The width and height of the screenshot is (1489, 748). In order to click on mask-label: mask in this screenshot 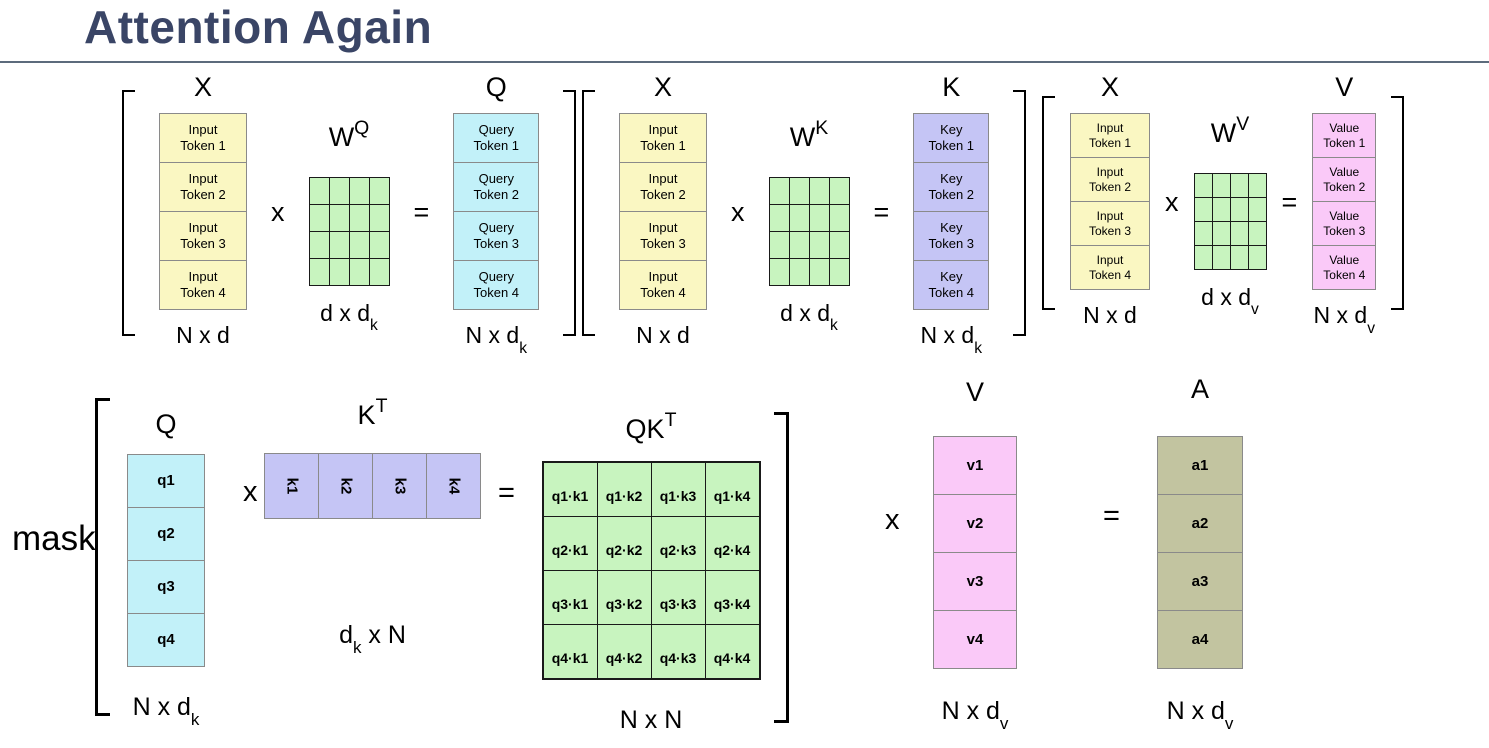, I will do `click(54, 538)`.